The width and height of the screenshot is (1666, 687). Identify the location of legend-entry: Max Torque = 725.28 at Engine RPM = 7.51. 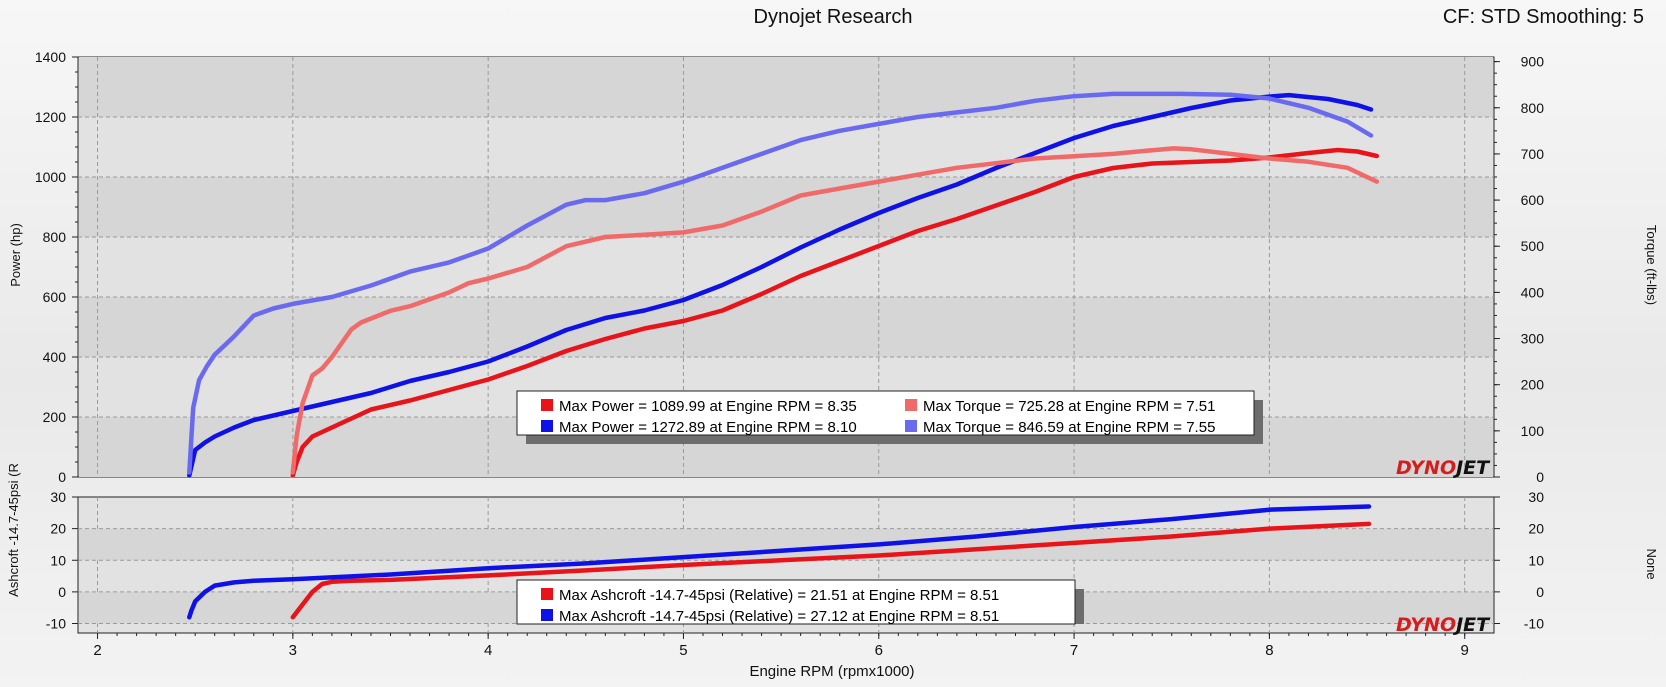
(1069, 406).